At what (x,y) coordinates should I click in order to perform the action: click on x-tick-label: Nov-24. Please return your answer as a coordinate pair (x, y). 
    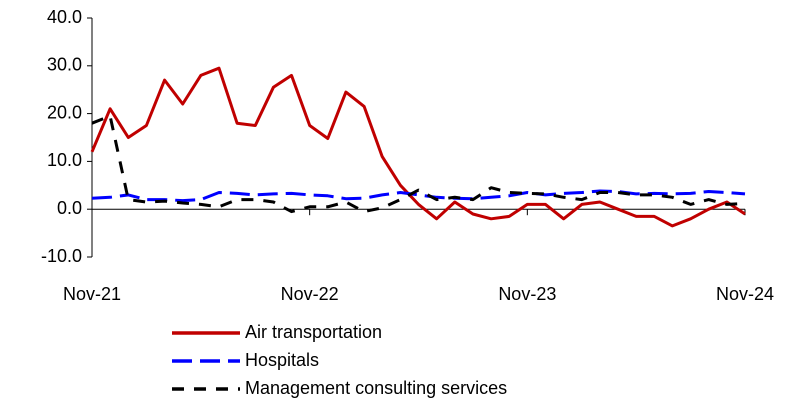
    Looking at the image, I should click on (745, 294).